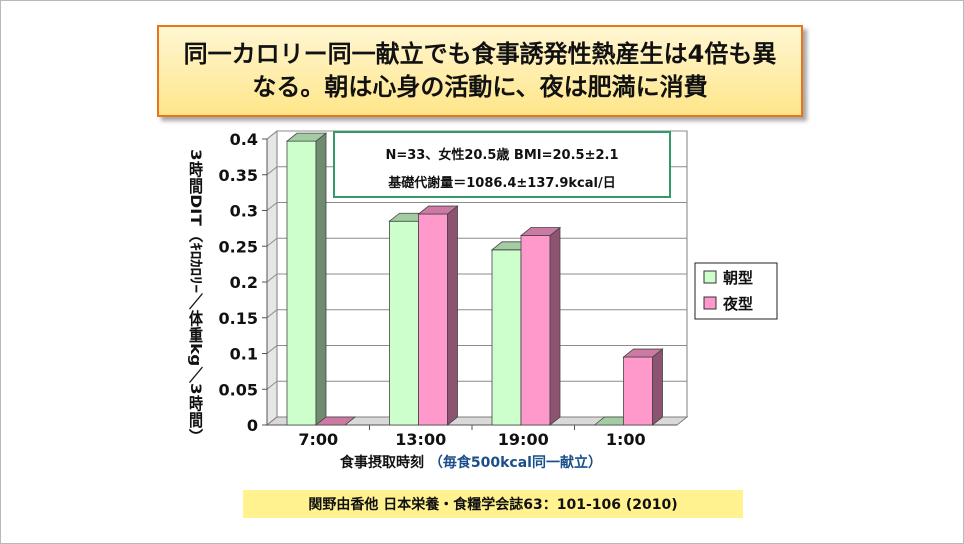  What do you see at coordinates (501, 155) in the screenshot?
I see `info-line-1: N=33、女性20.5歳 BMI=20.5±2.1` at bounding box center [501, 155].